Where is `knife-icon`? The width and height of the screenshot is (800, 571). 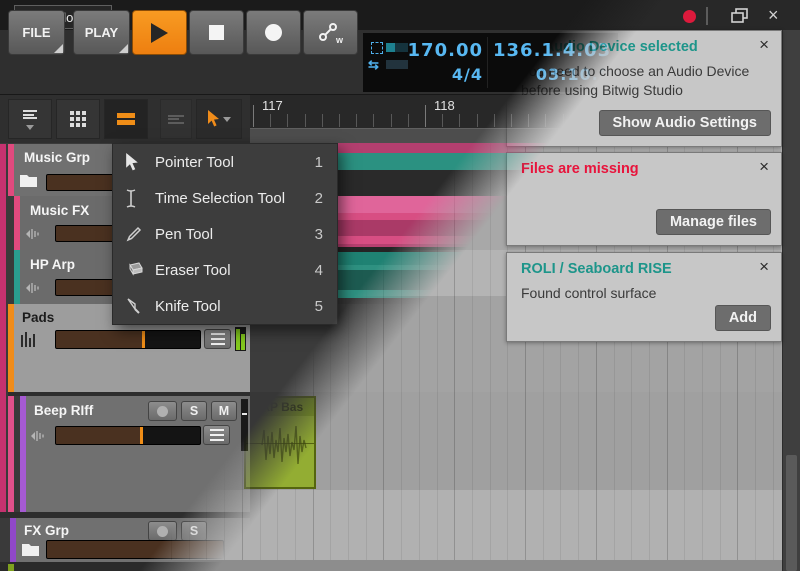 knife-icon is located at coordinates (140, 306).